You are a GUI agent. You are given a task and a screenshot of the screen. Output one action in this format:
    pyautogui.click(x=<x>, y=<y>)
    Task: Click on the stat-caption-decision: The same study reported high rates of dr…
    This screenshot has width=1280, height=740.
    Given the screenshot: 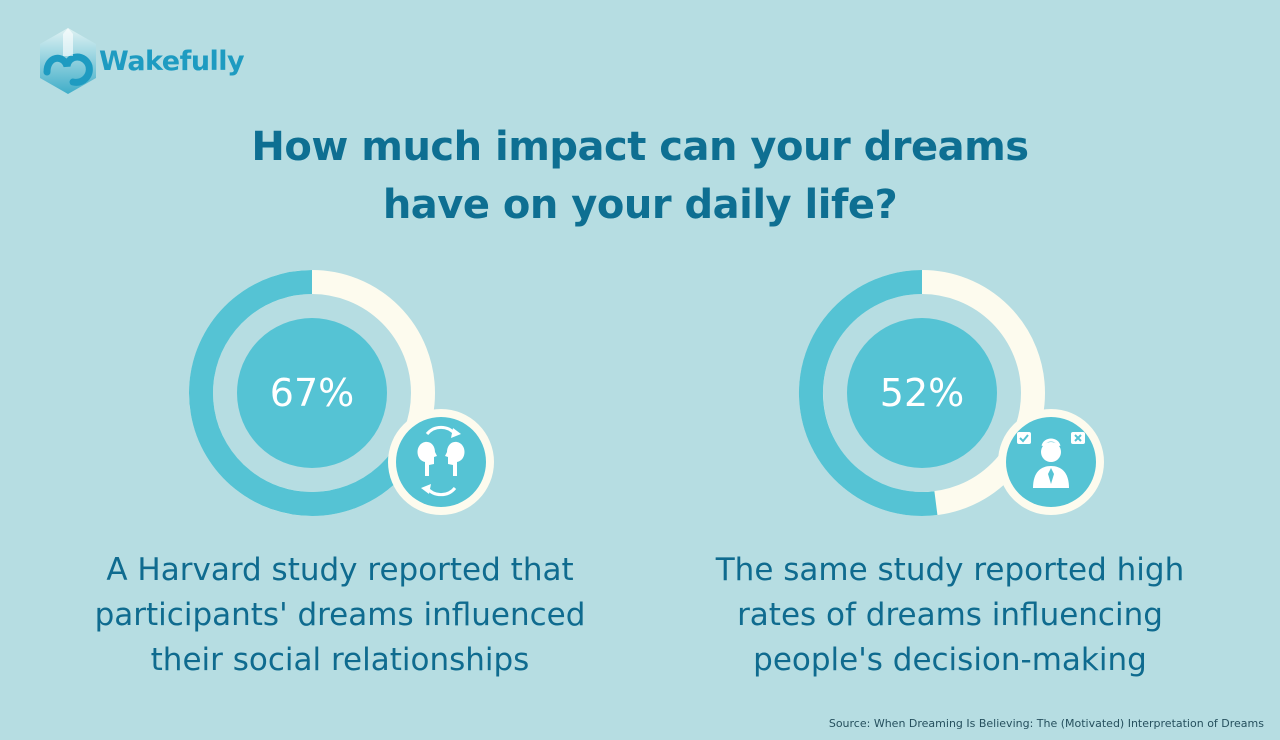 What is the action you would take?
    pyautogui.click(x=950, y=615)
    